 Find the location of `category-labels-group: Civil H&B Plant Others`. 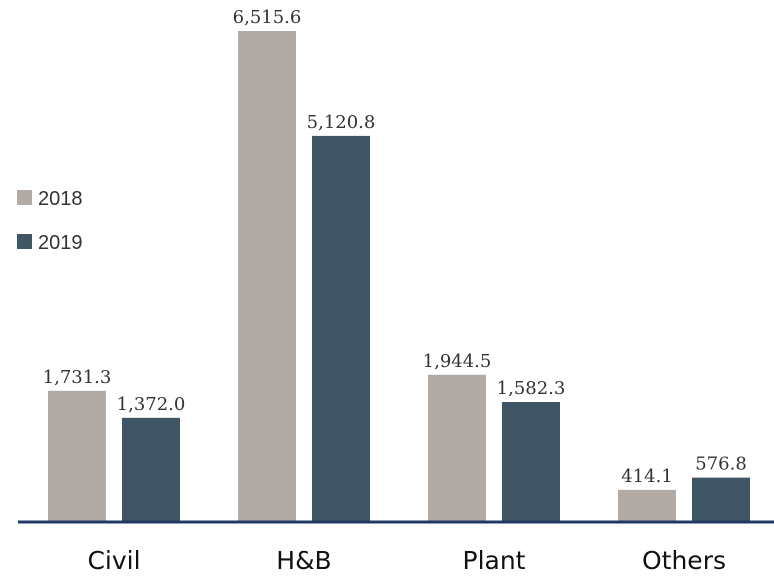

category-labels-group: Civil H&B Plant Others is located at coordinates (406, 560).